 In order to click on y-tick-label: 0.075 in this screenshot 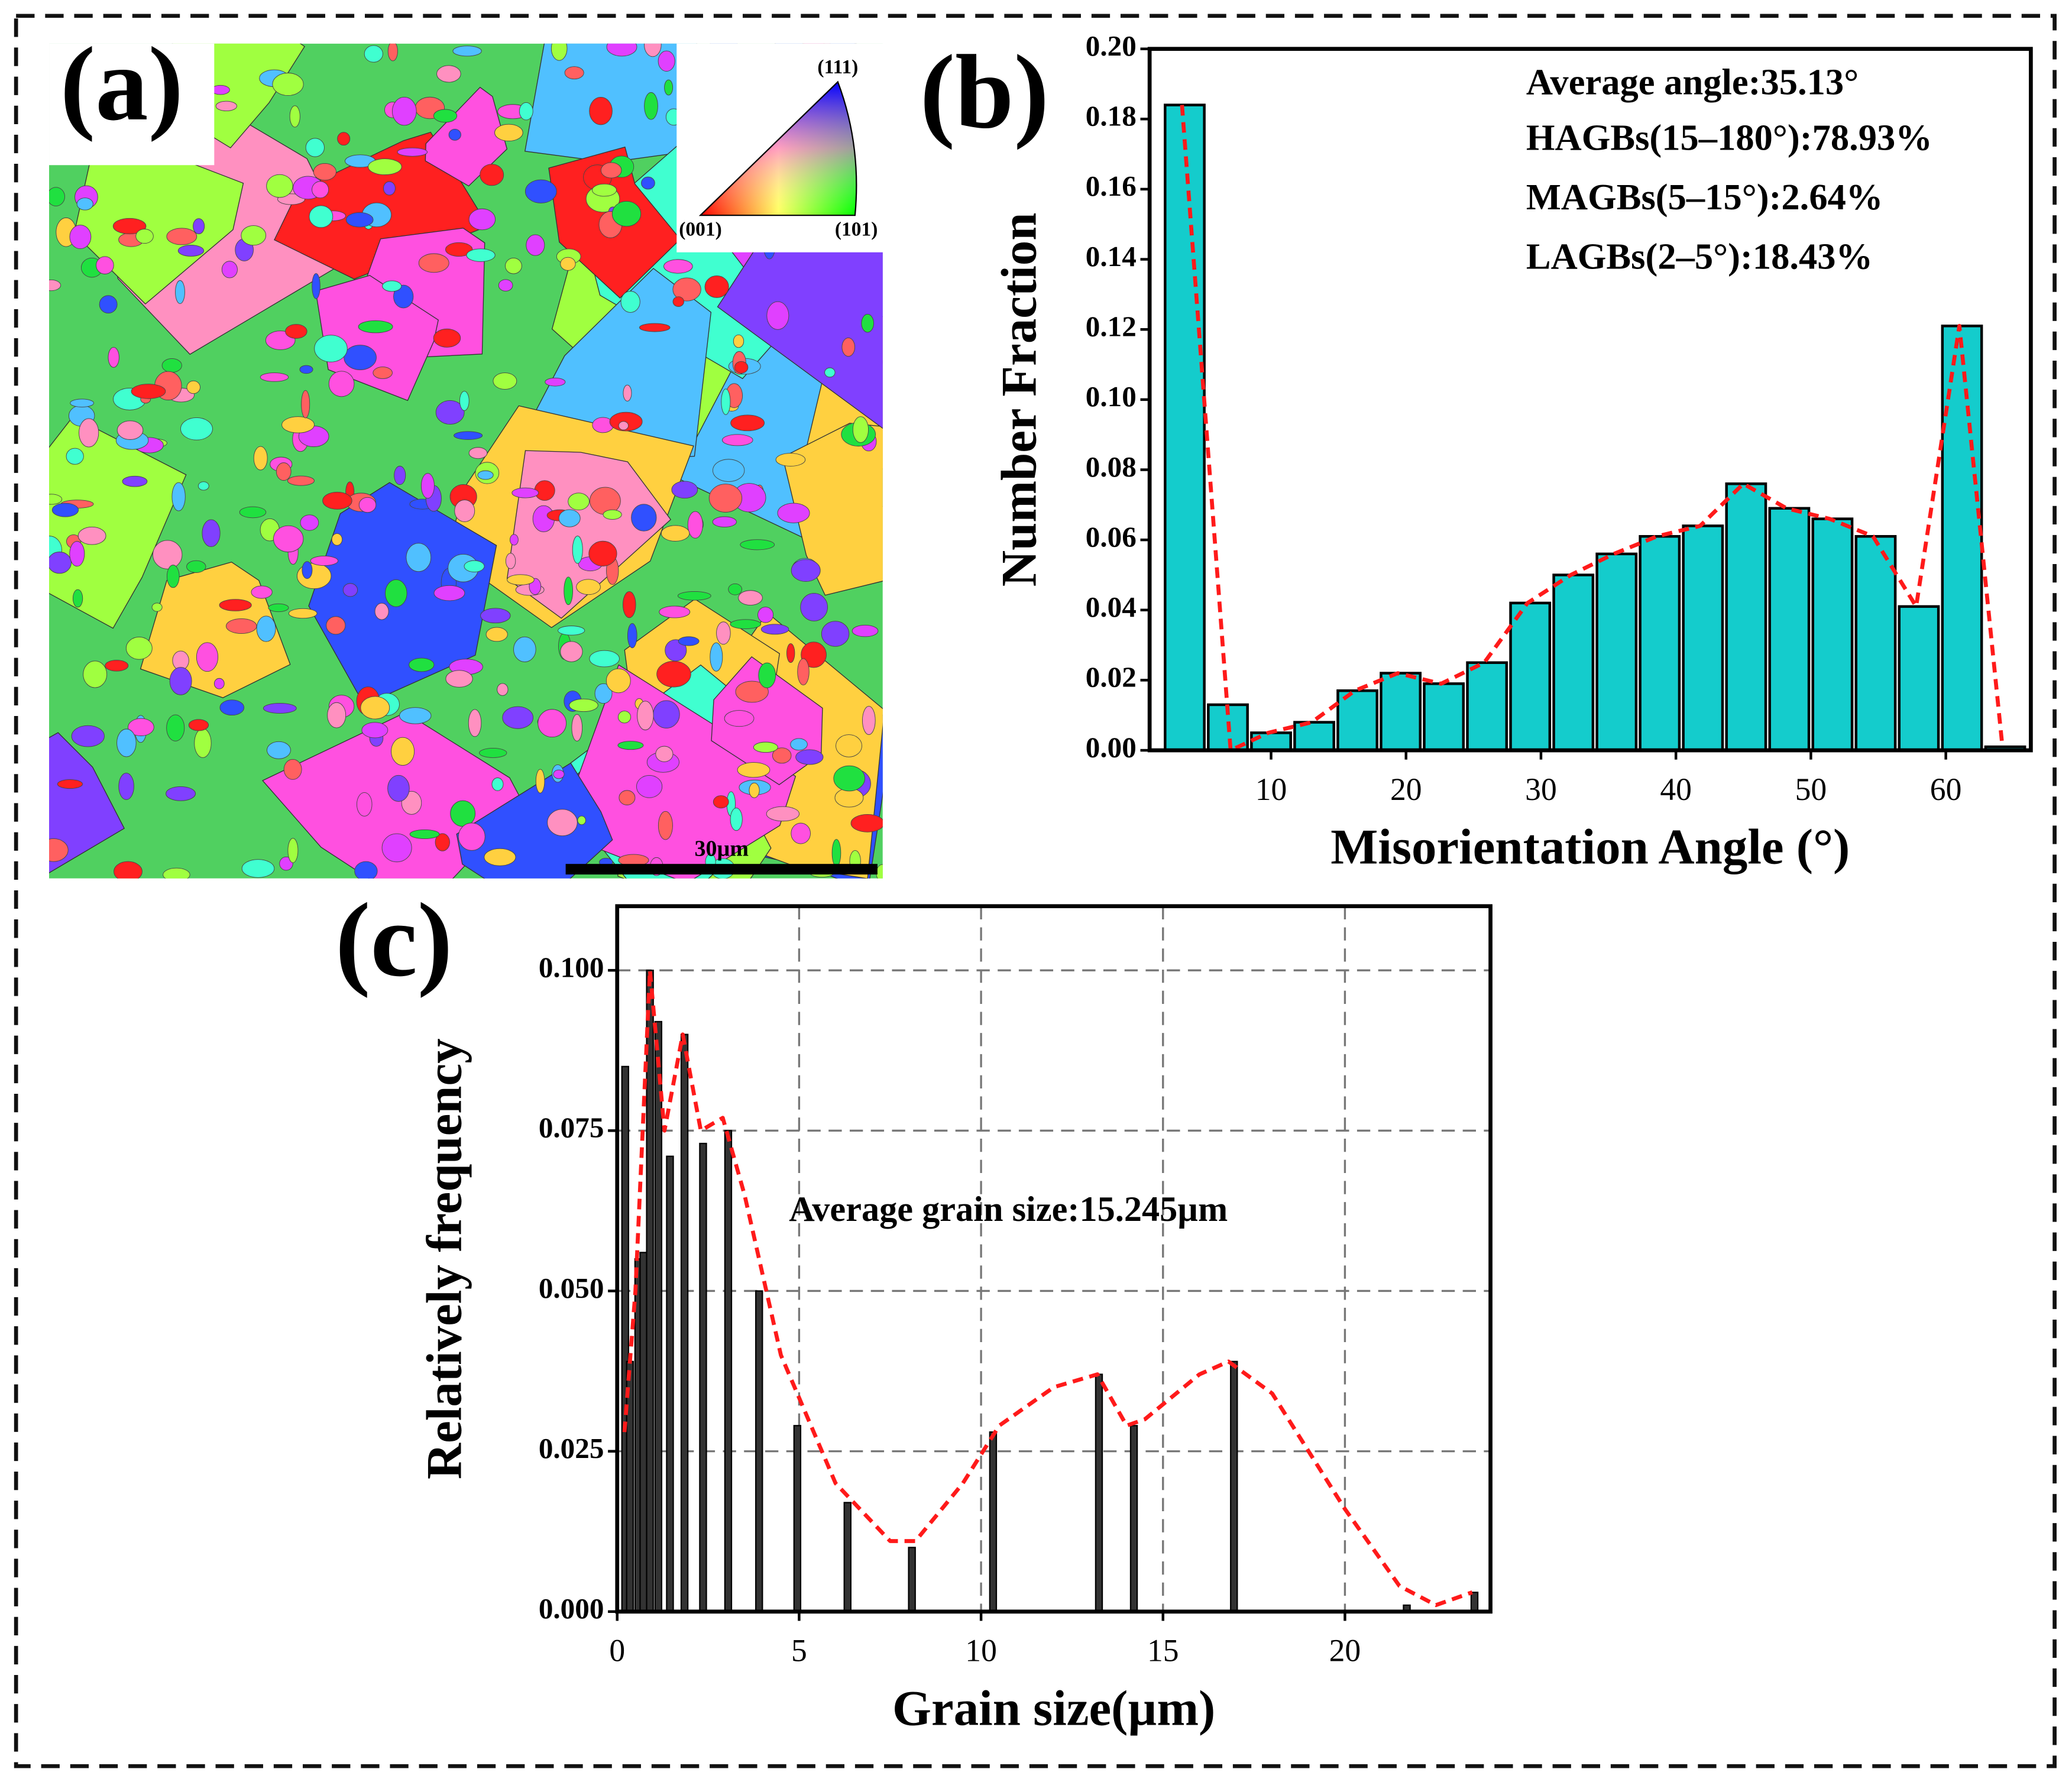, I will do `click(571, 1128)`.